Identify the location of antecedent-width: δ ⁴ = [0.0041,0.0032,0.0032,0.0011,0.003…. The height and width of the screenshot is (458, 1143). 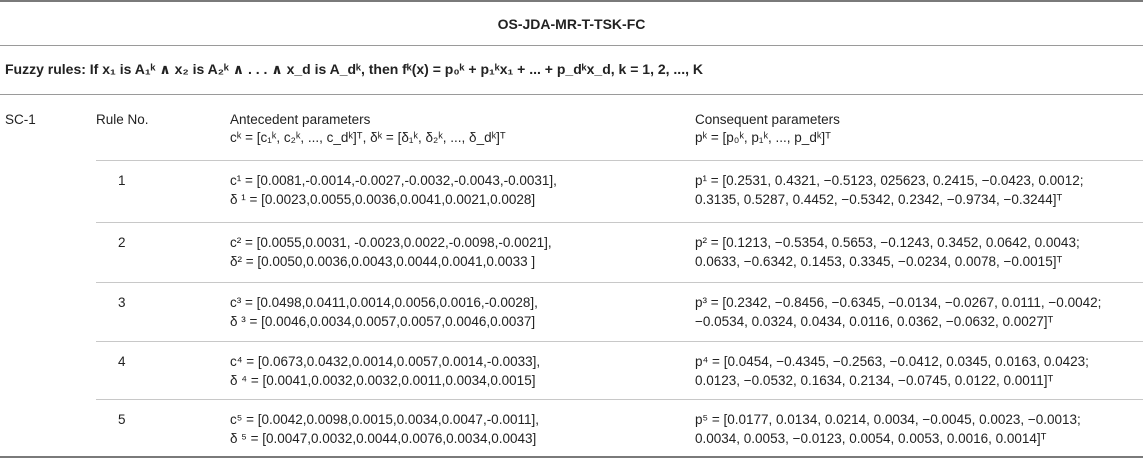
(383, 380).